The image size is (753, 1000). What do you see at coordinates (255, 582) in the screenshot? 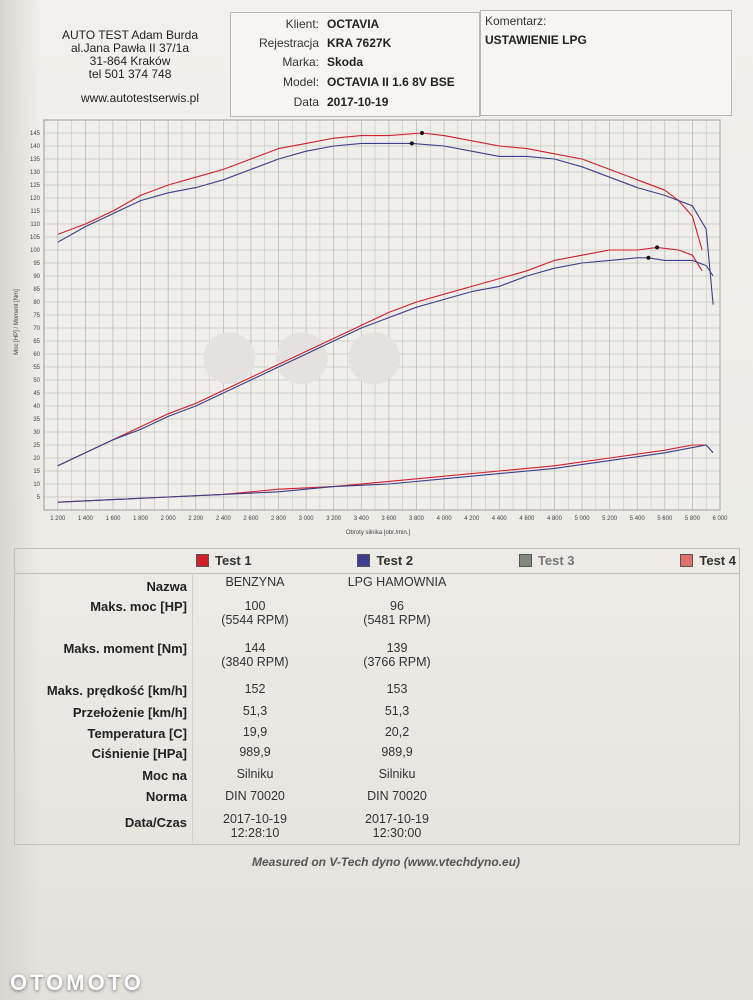
I see `row-name-v1: BENZYNA` at bounding box center [255, 582].